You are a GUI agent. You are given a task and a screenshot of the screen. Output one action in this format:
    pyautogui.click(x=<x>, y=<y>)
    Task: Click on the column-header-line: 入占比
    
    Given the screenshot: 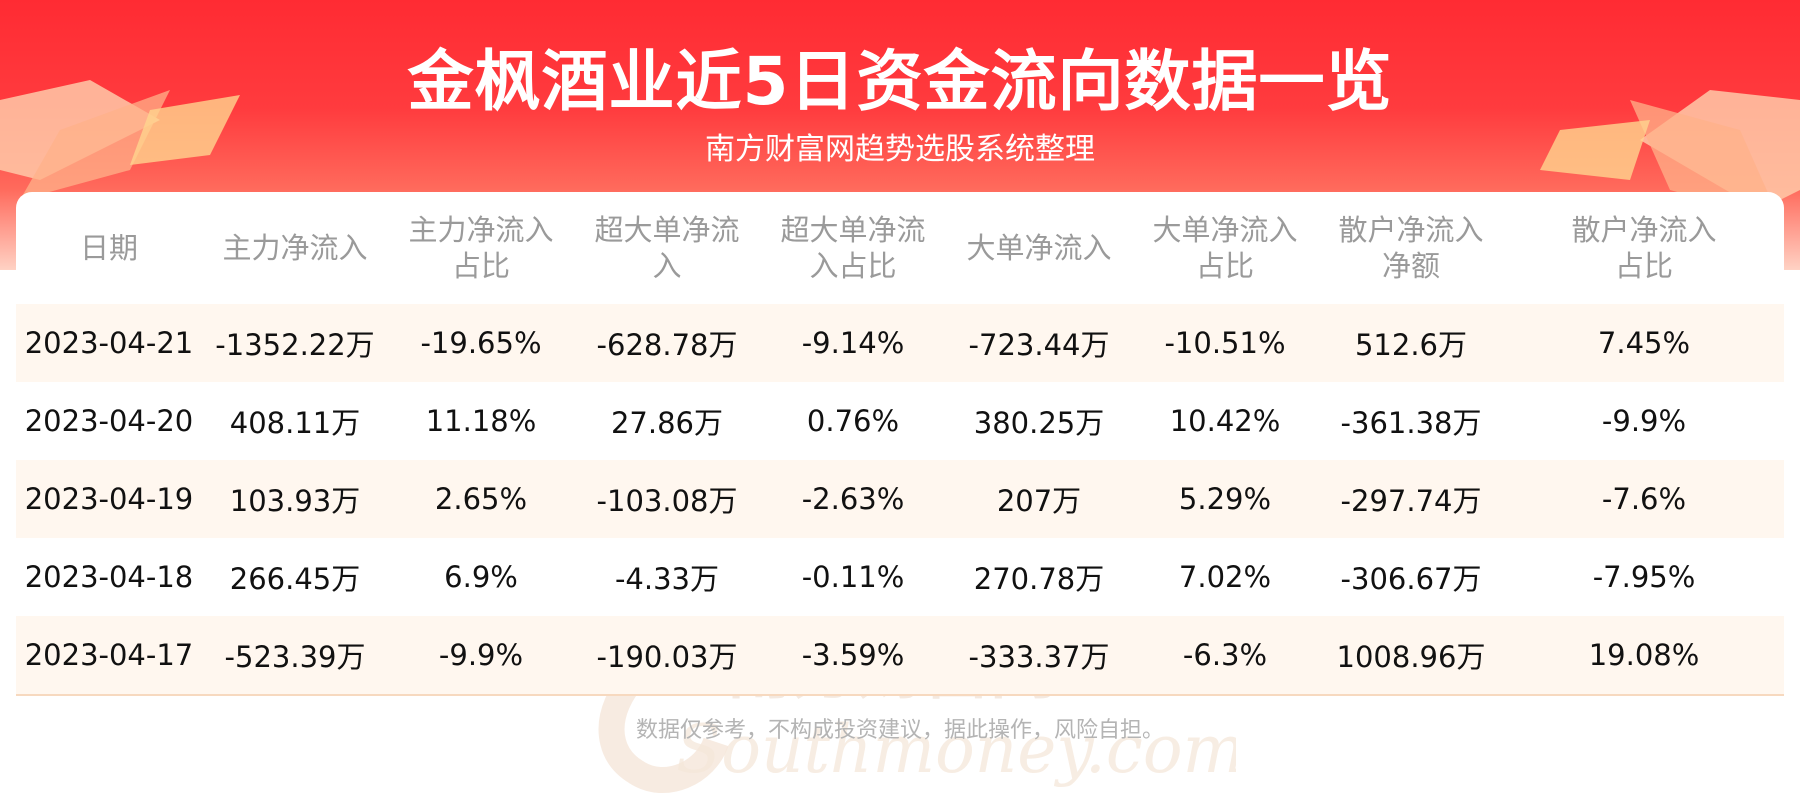 What is the action you would take?
    pyautogui.click(x=853, y=266)
    